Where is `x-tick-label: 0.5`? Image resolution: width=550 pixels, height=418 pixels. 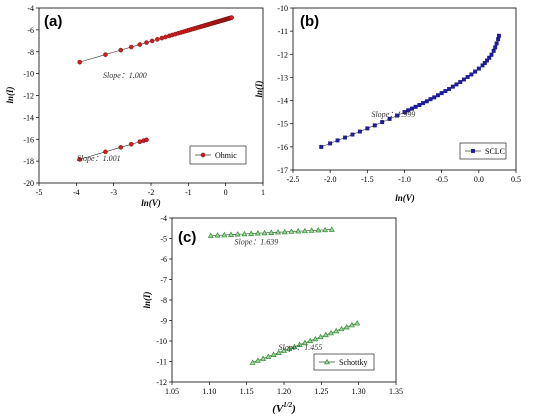
x-tick-label: 0.5 is located at coordinates (516, 179).